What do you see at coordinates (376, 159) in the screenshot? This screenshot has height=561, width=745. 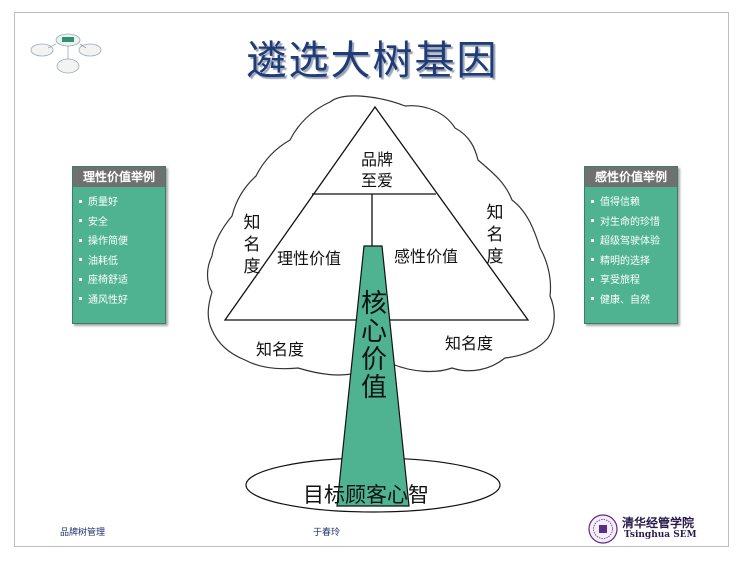 I see `apex-label-line1: 品牌` at bounding box center [376, 159].